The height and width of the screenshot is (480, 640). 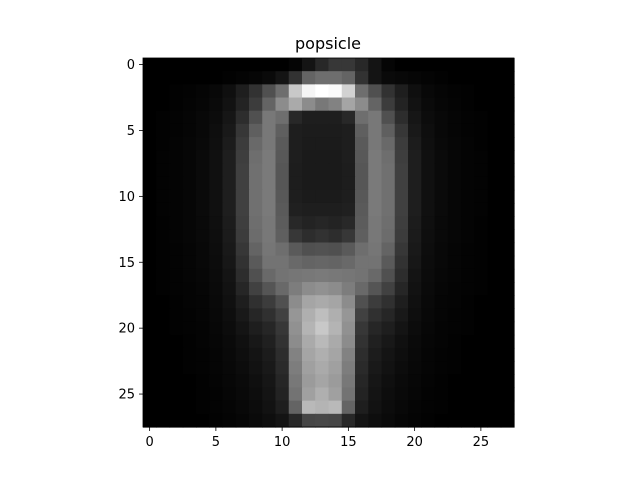 I want to click on x-tick-label: 25, so click(x=481, y=442).